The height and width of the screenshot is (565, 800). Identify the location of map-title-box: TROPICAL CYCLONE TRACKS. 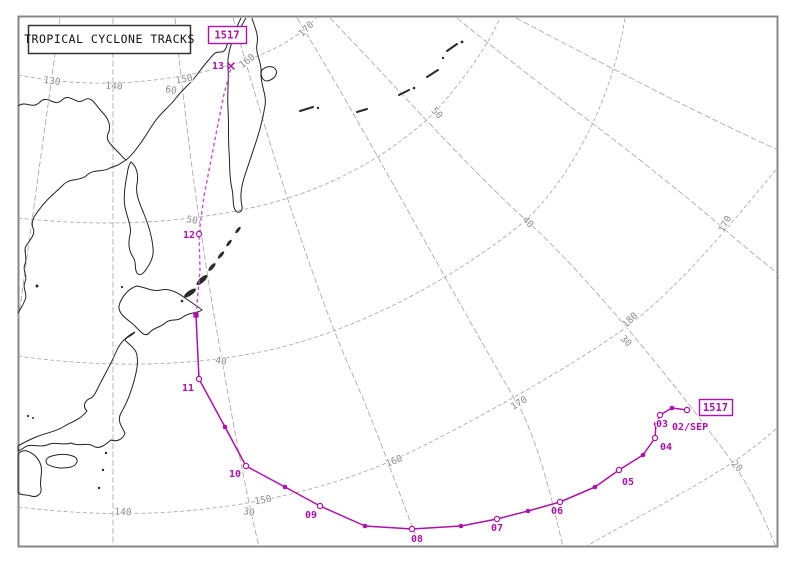
(109, 39).